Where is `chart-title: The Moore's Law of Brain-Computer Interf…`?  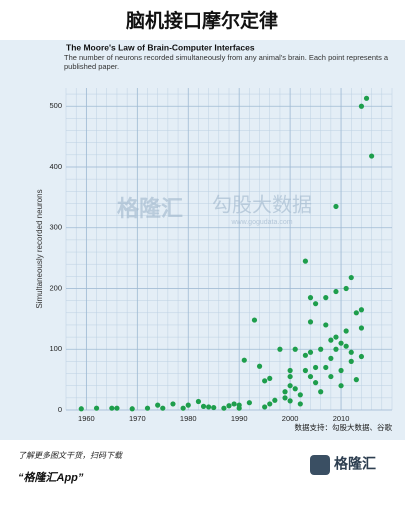 chart-title: The Moore's Law of Brain-Computer Interf… is located at coordinates (160, 47).